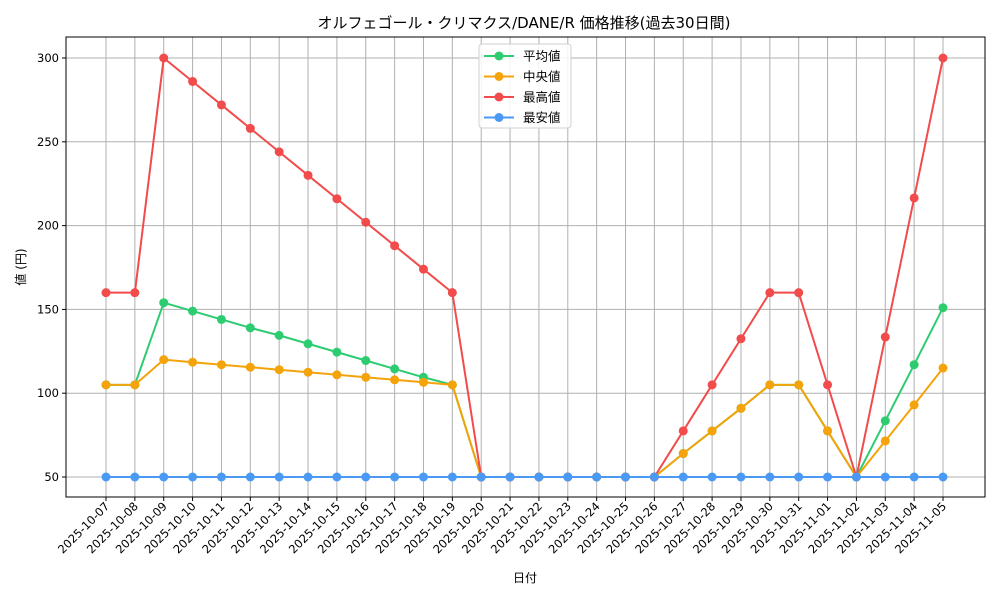 Image resolution: width=1000 pixels, height=600 pixels. What do you see at coordinates (525, 86) in the screenshot?
I see `legend-box` at bounding box center [525, 86].